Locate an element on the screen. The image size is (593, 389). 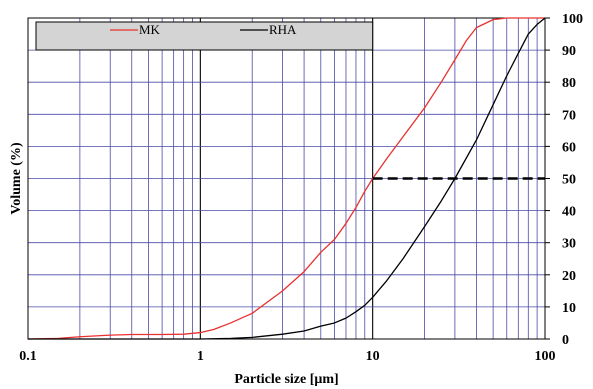
y-axis-title: Volume (%) is located at coordinates (16, 178).